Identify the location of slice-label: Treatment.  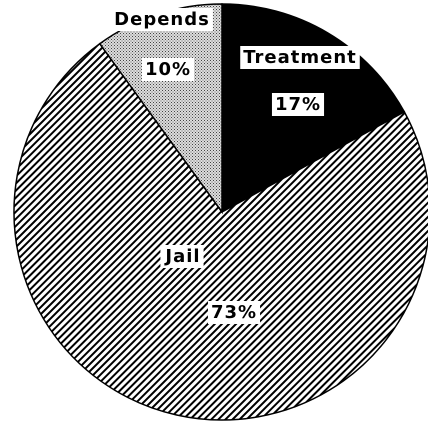
(300, 57).